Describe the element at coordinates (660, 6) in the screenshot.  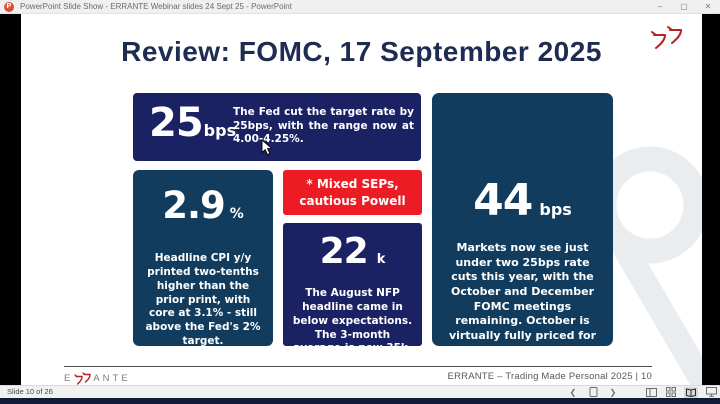
I see `minimize-icon: –` at that location.